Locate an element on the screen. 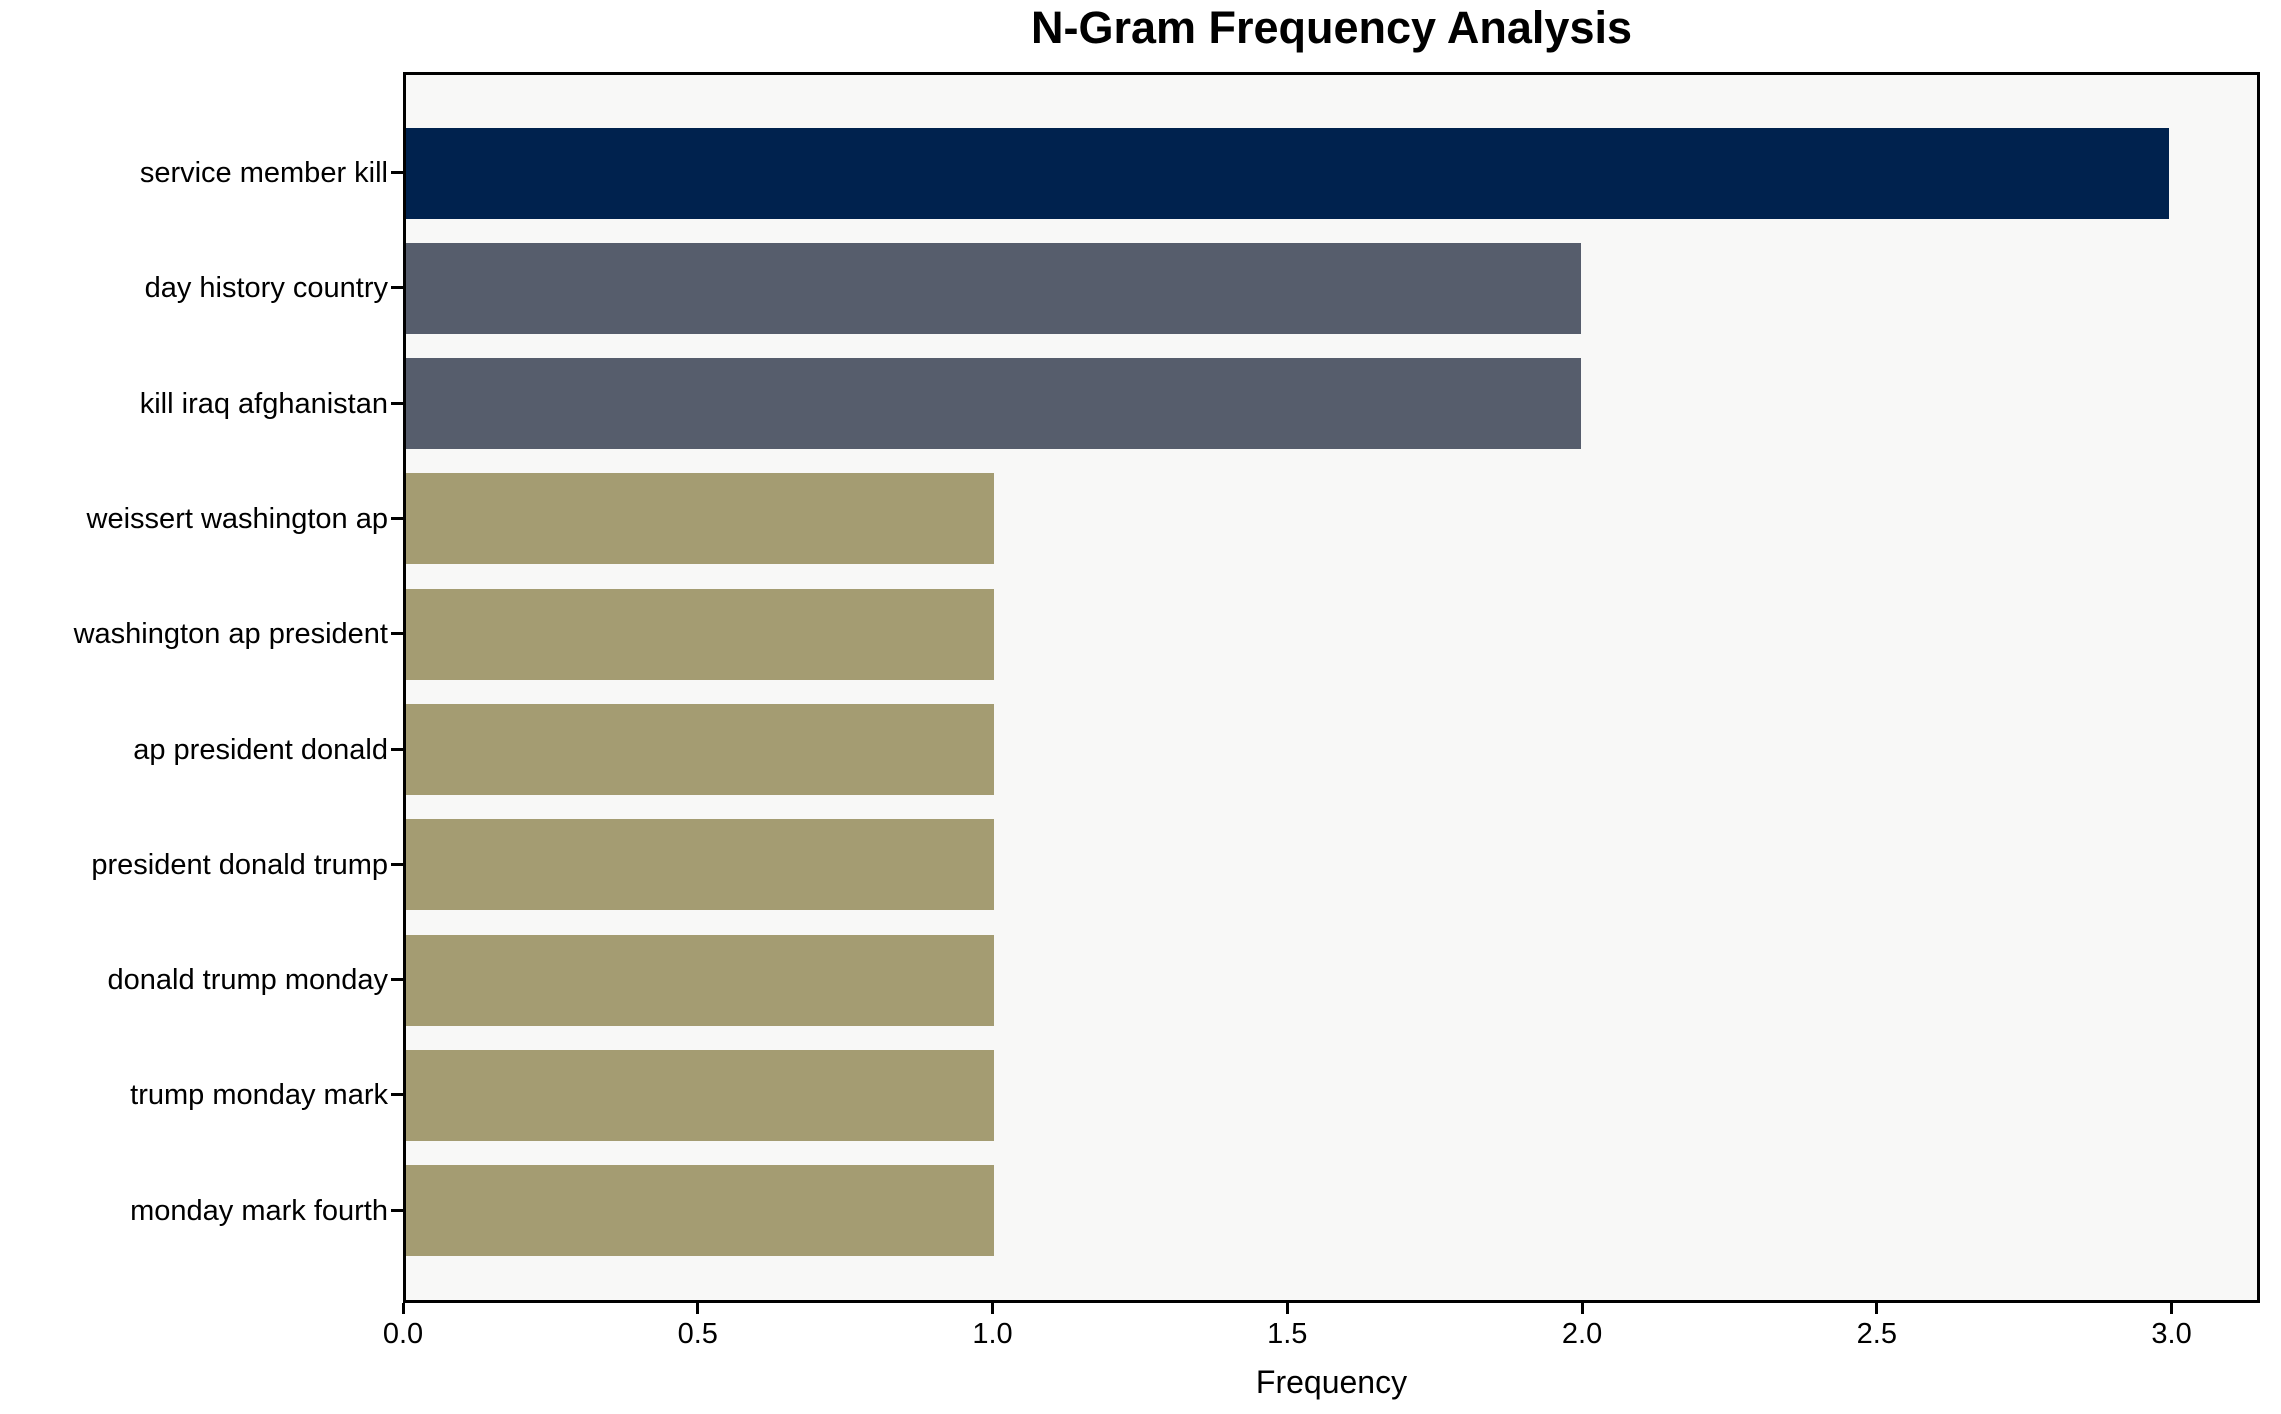 This screenshot has height=1414, width=2281. x-tick-label: 1.0 is located at coordinates (992, 1334).